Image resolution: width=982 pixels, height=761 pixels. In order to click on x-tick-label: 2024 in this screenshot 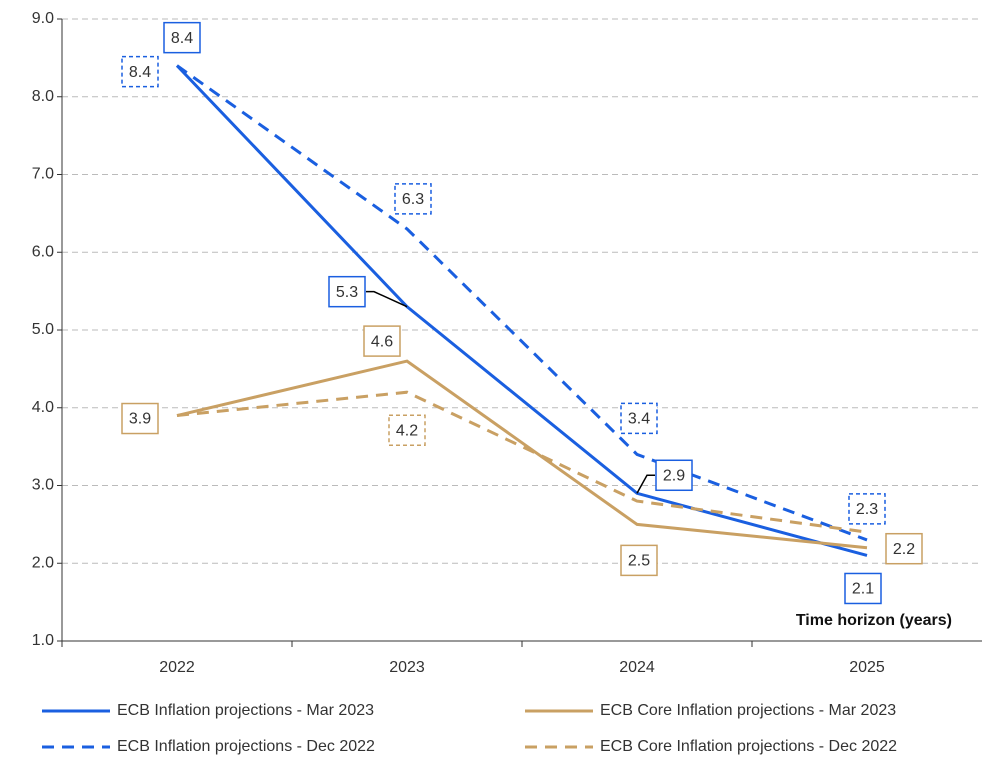, I will do `click(637, 667)`.